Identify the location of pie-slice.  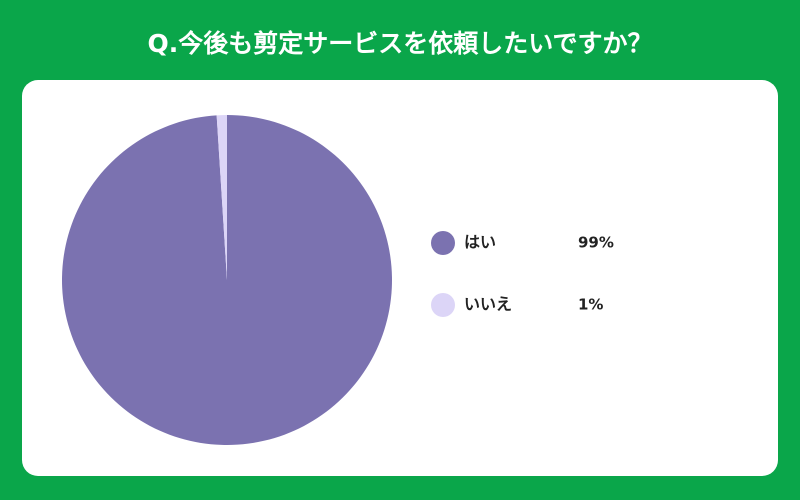
(221, 197).